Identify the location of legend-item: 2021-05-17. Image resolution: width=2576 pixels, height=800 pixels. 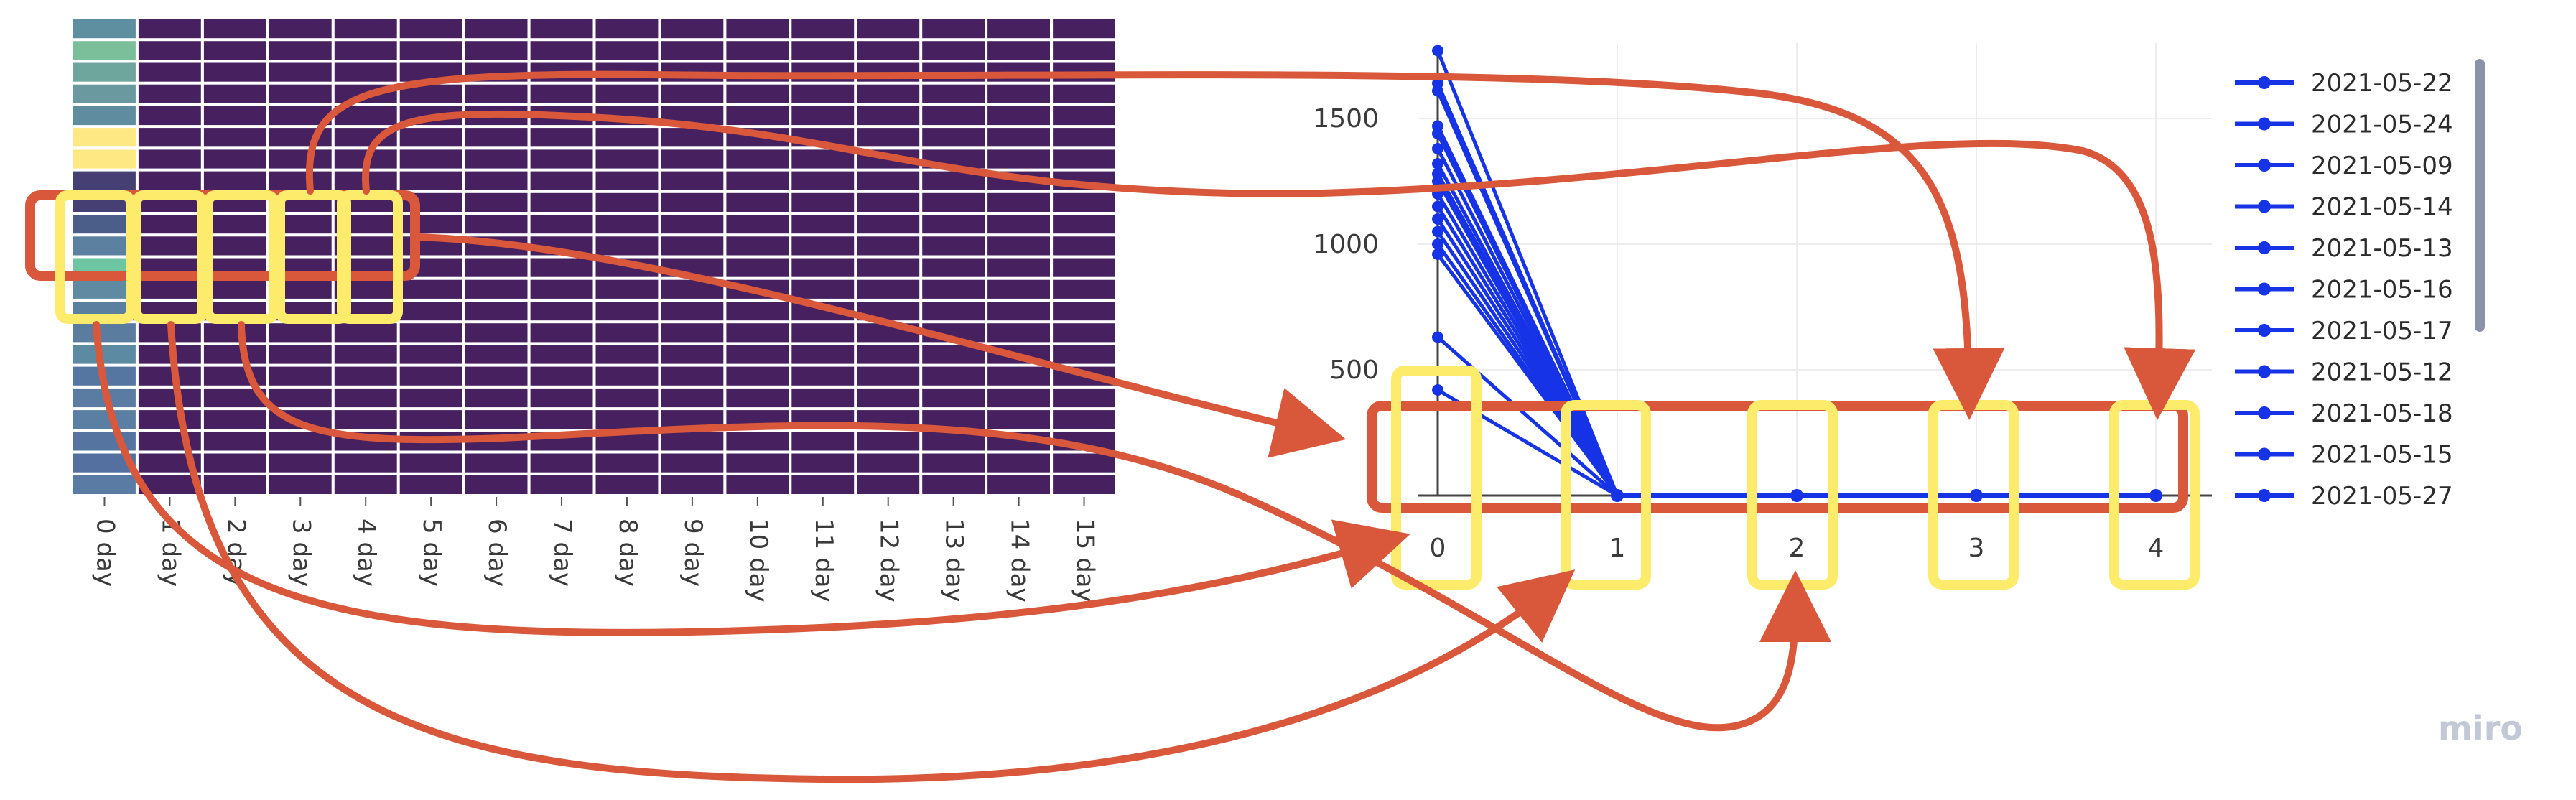
(2344, 331).